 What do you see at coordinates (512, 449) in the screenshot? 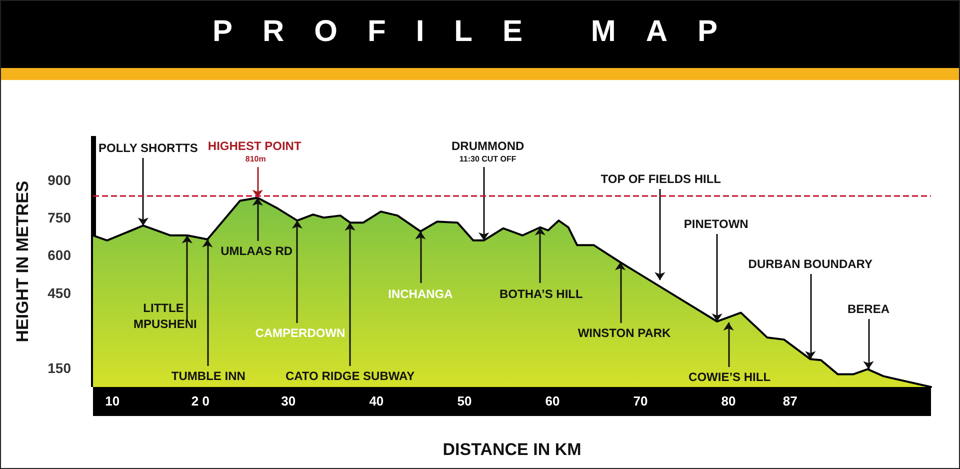
I see `x-axis-title: DISTANCE IN KM` at bounding box center [512, 449].